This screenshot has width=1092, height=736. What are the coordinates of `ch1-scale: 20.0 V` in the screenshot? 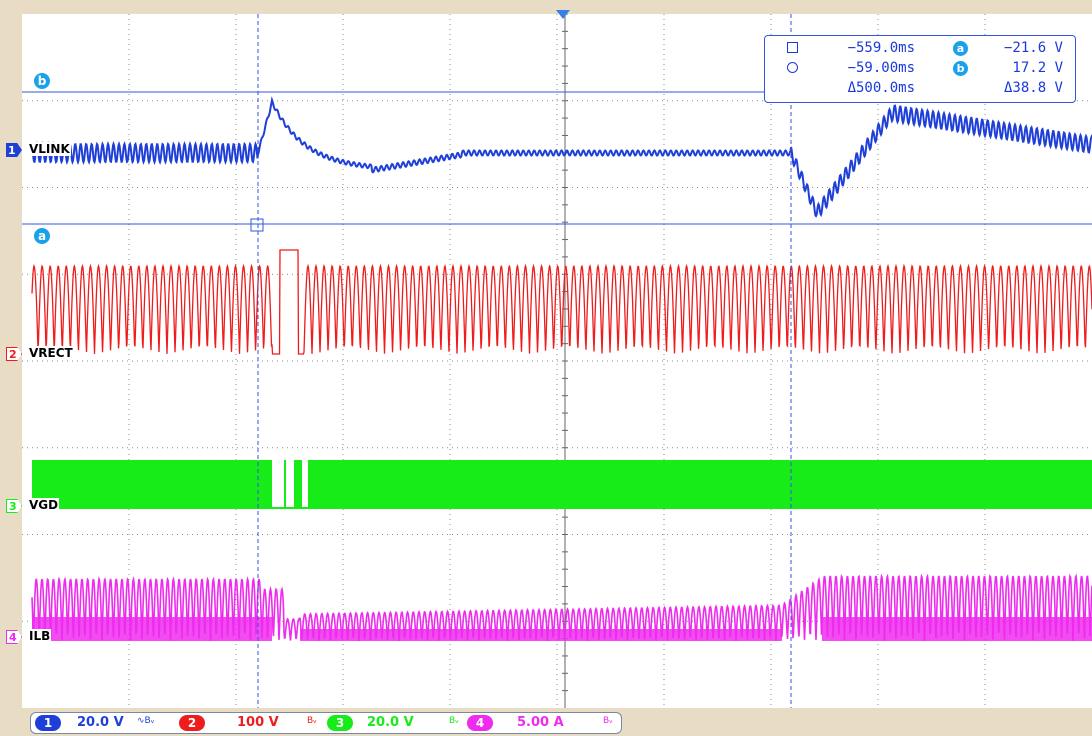 It's located at (100, 722).